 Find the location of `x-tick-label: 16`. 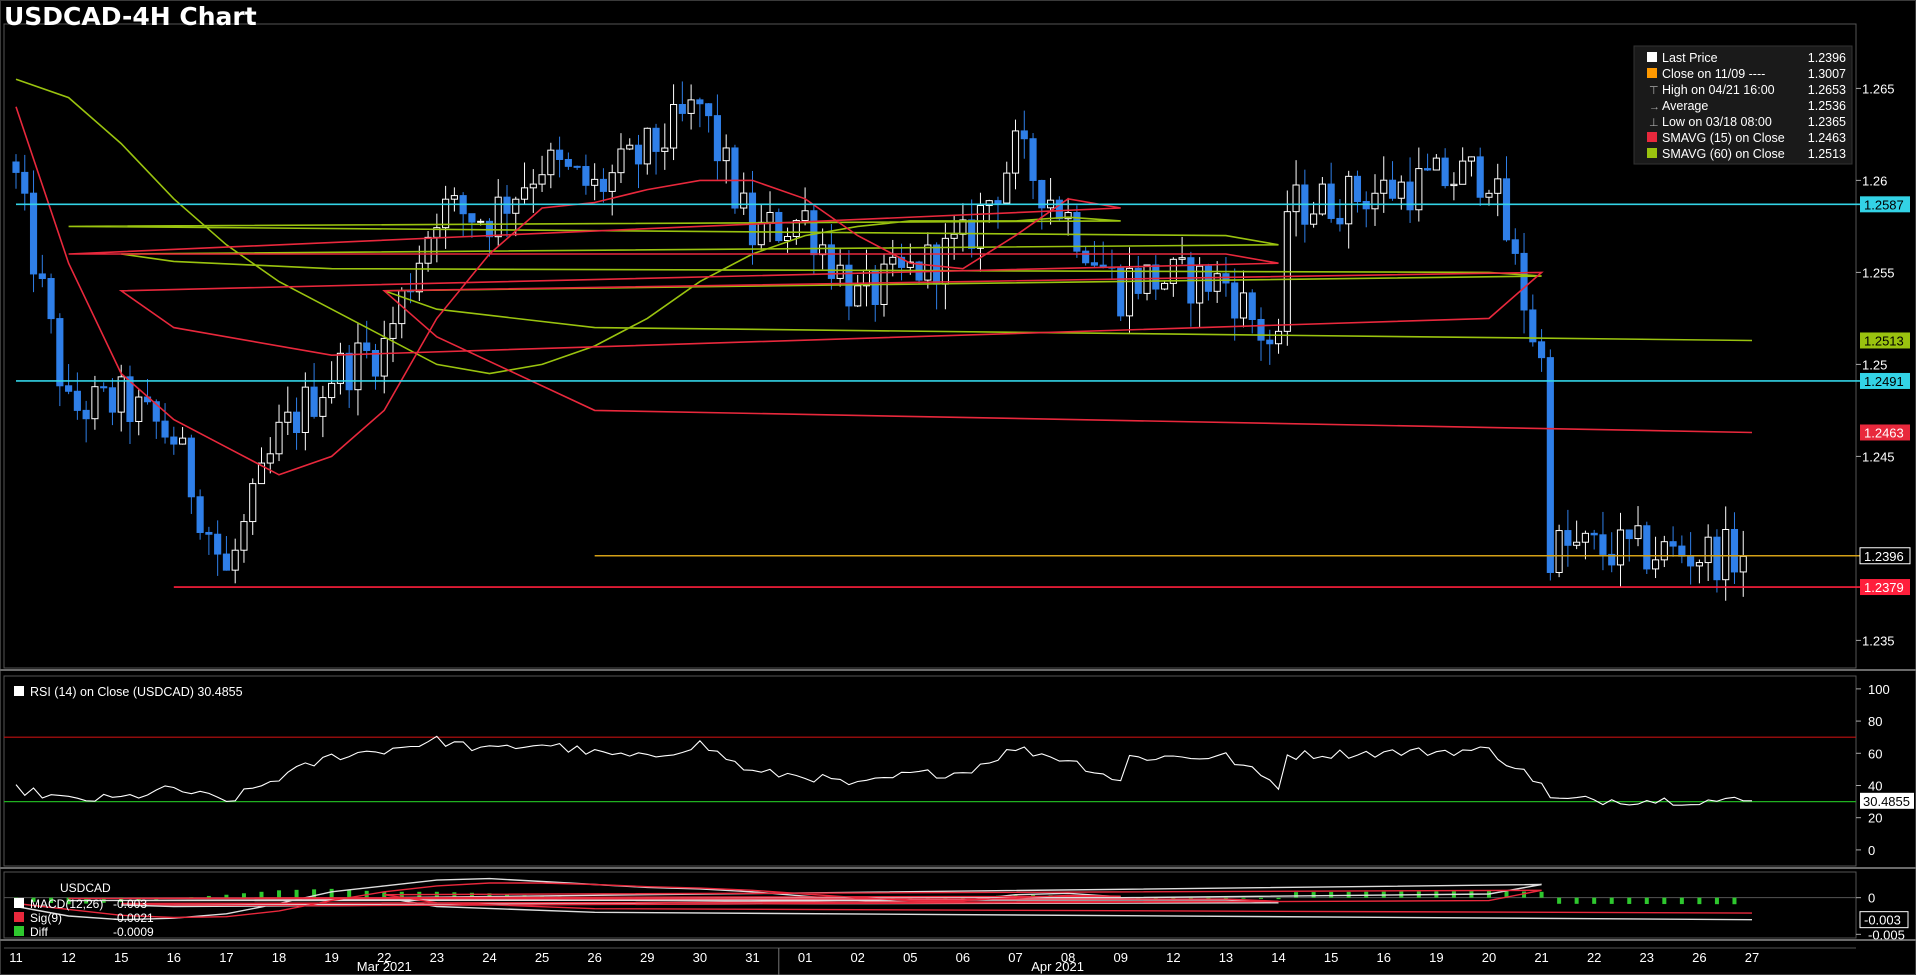

x-tick-label: 16 is located at coordinates (174, 957).